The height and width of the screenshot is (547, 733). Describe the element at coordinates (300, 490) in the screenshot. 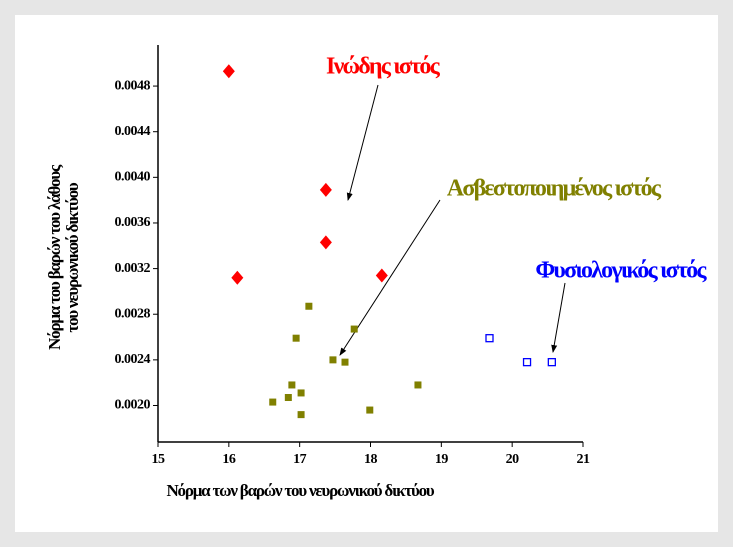

I see `x-axis-label: Νόρμα των βαρών του νευρωνικού δικτύου` at that location.